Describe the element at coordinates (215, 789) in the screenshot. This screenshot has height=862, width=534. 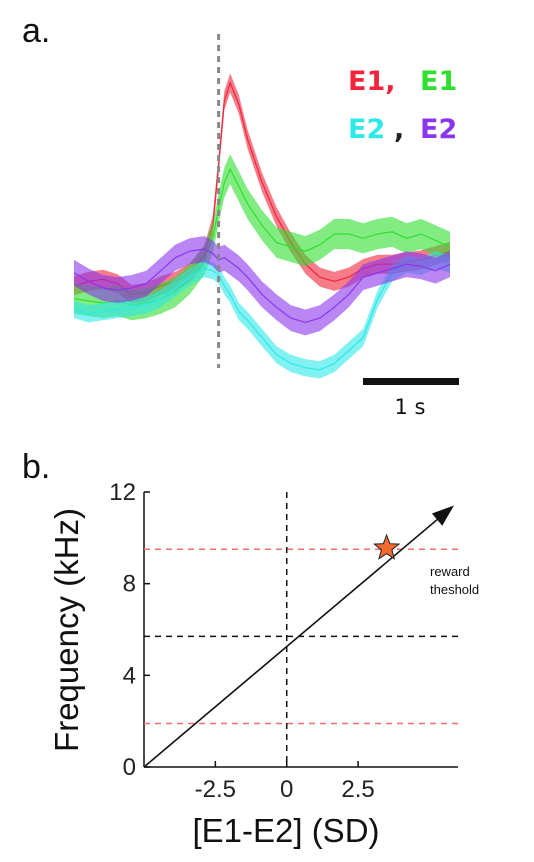
I see `x-tick-label: -2.5` at that location.